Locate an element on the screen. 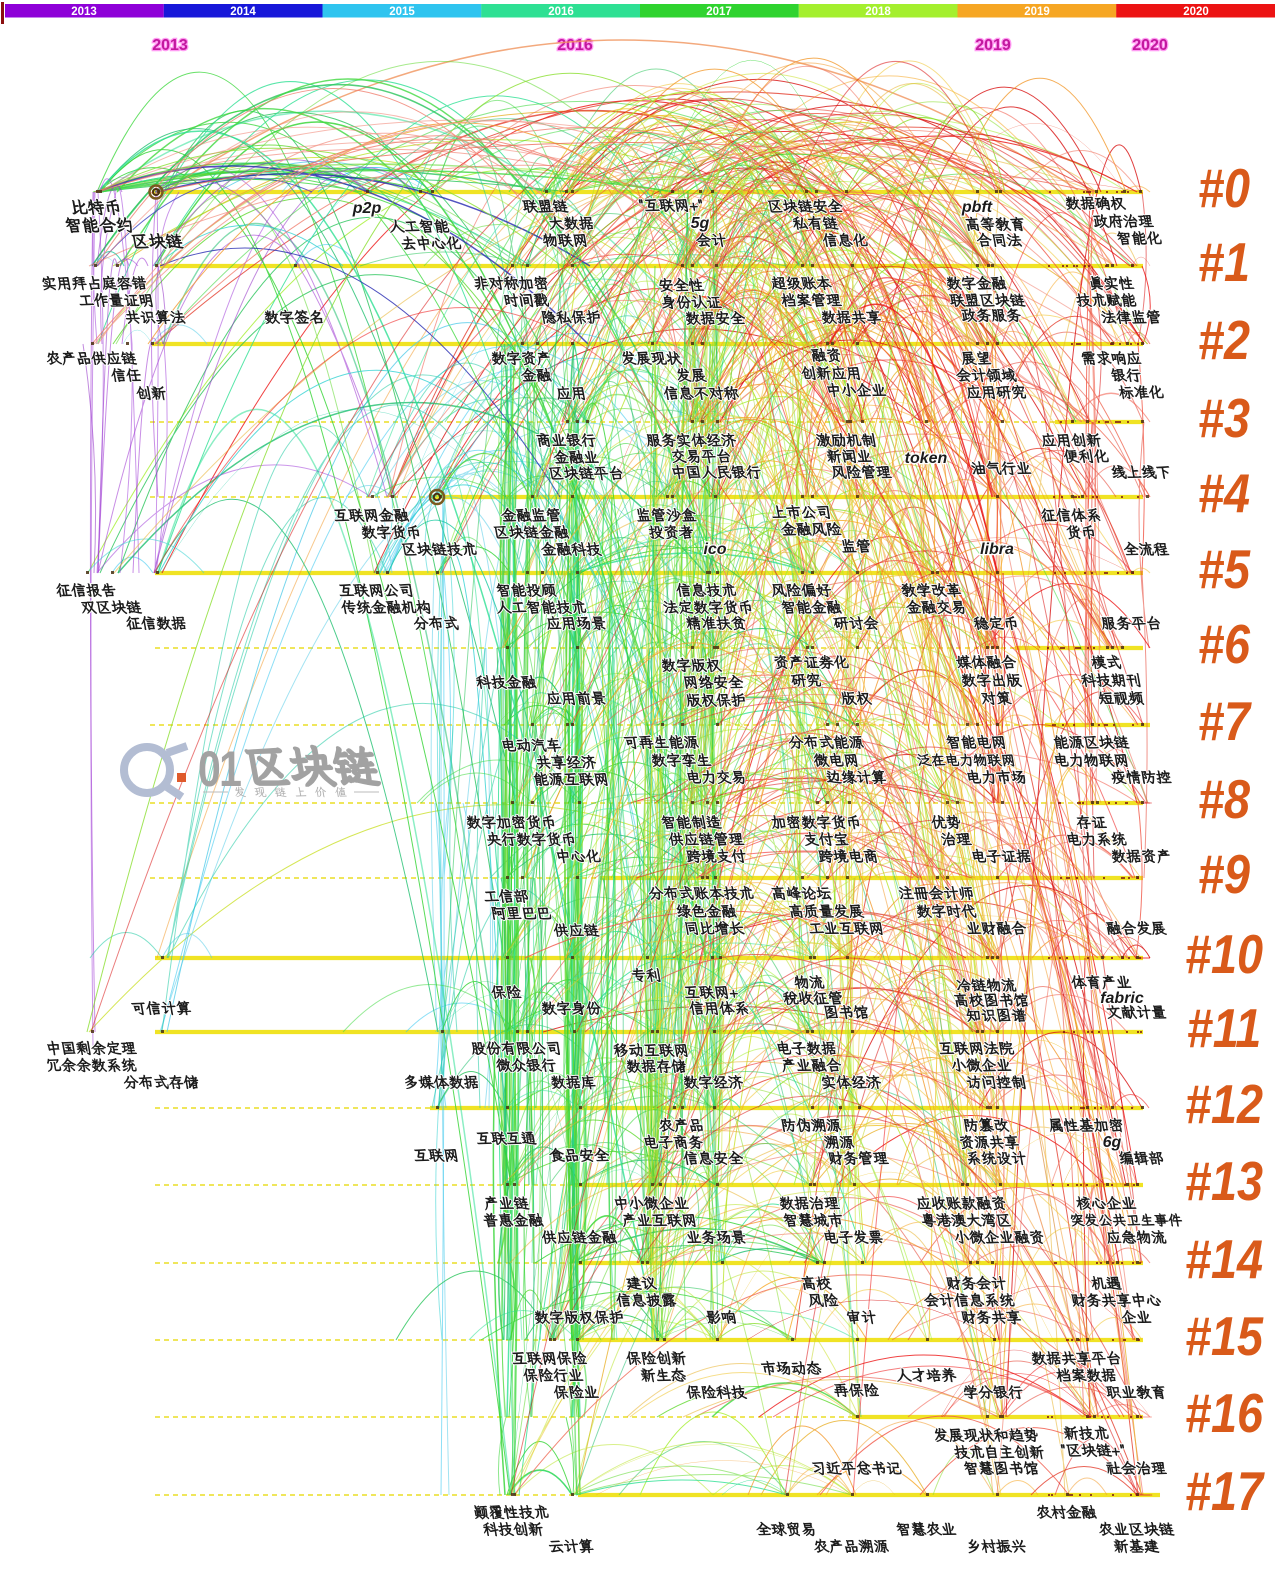 The width and height of the screenshot is (1280, 1585). svg-text: #2 is located at coordinates (1224, 339).